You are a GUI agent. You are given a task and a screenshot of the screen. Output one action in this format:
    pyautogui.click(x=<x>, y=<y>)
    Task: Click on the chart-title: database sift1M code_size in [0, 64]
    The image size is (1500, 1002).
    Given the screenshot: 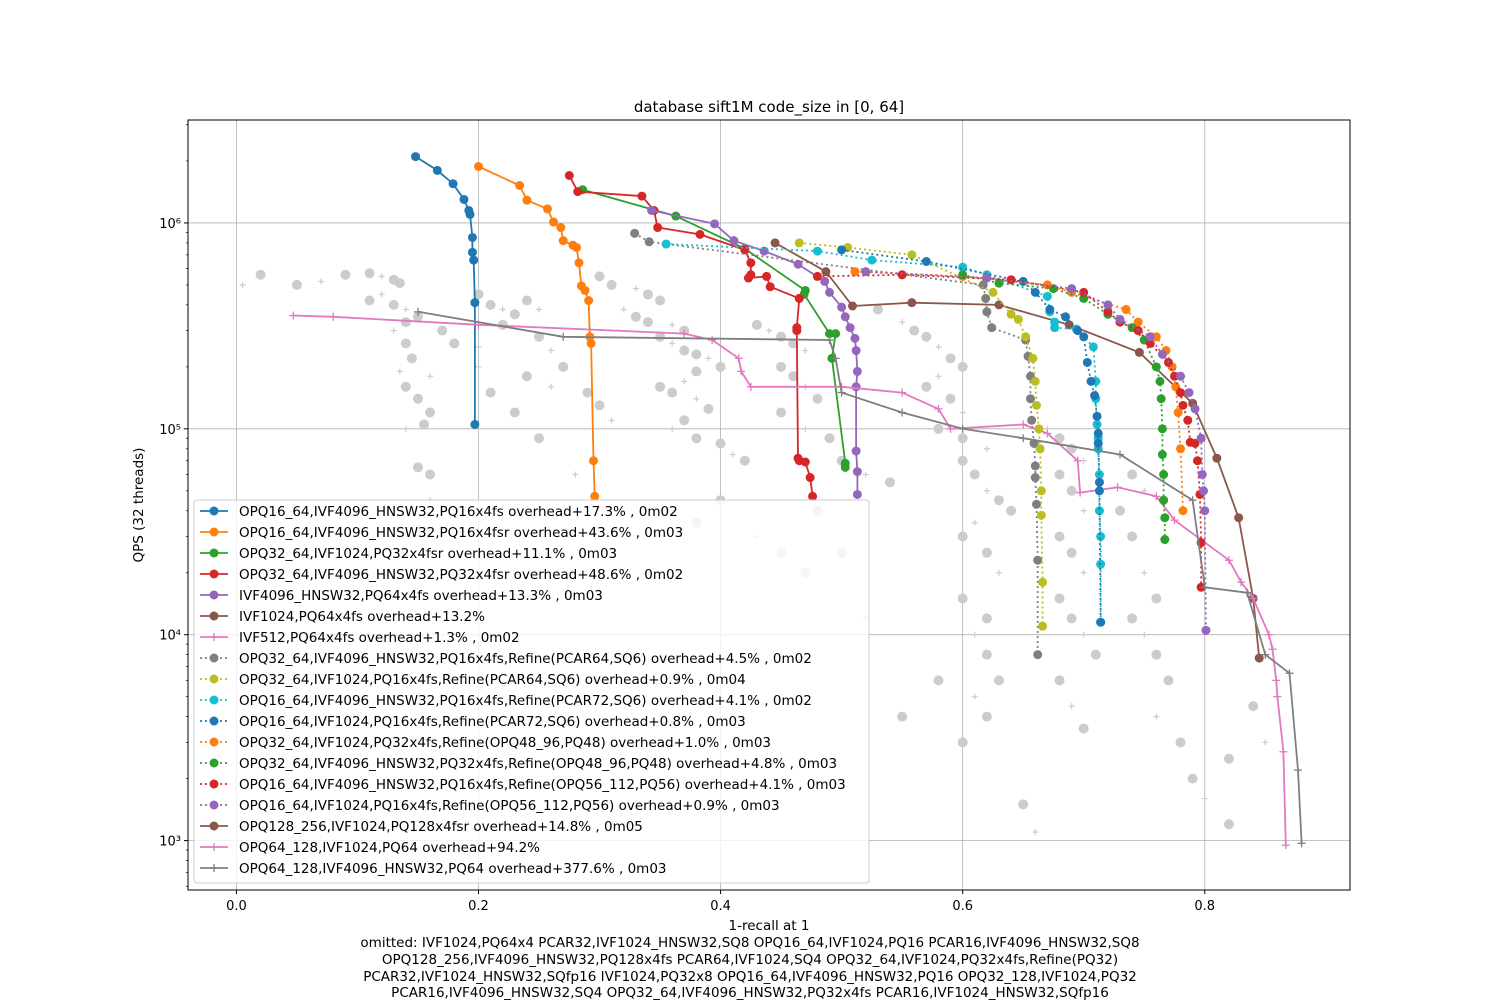 What is the action you would take?
    pyautogui.click(x=769, y=107)
    